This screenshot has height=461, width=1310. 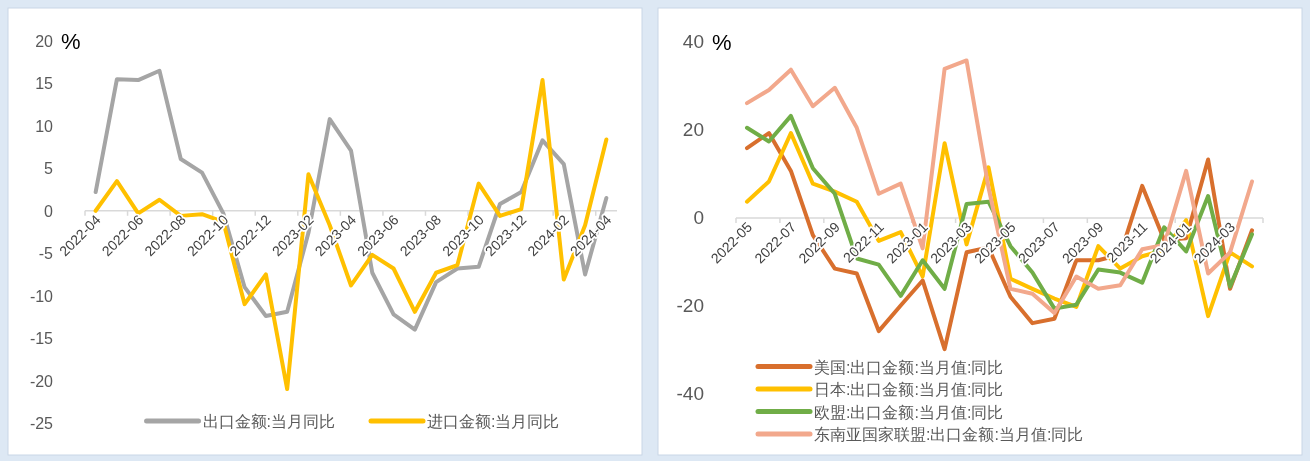 I want to click on y-tick-label: -5, so click(x=46, y=254).